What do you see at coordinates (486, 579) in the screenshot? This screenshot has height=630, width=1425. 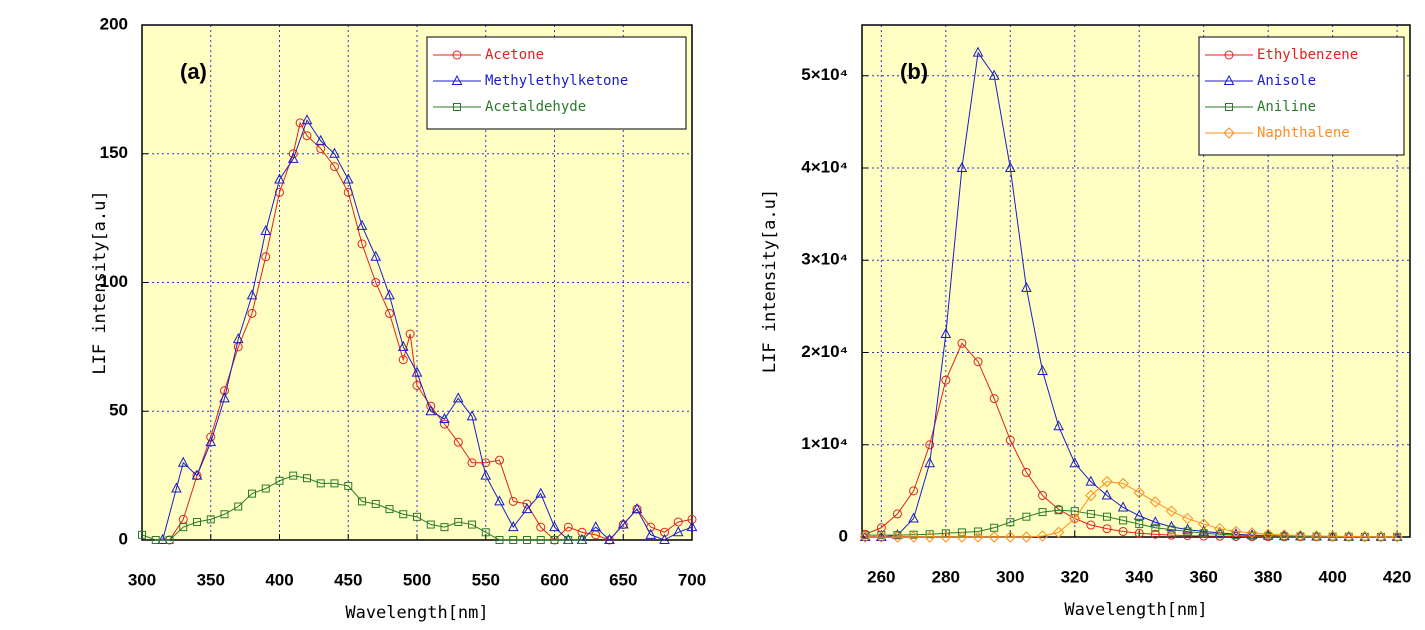 I see `x-tick-label: 550` at bounding box center [486, 579].